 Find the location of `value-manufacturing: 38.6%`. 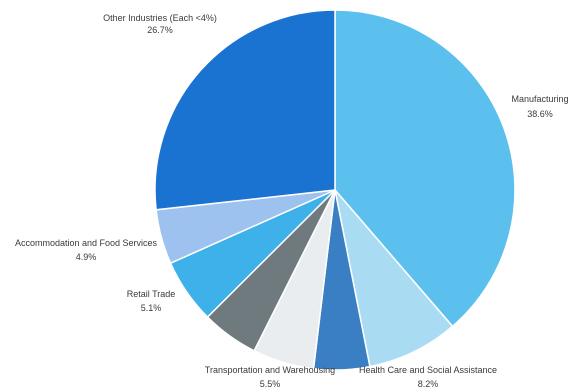

value-manufacturing: 38.6% is located at coordinates (540, 114).